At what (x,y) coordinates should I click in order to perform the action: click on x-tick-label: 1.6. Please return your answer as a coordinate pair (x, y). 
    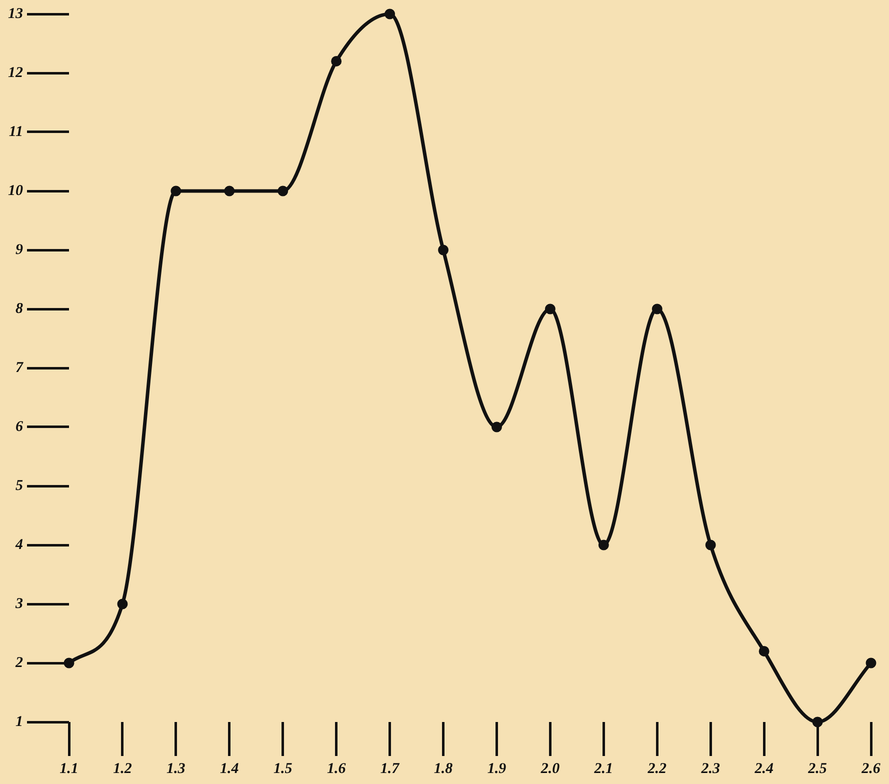
    Looking at the image, I should click on (336, 768).